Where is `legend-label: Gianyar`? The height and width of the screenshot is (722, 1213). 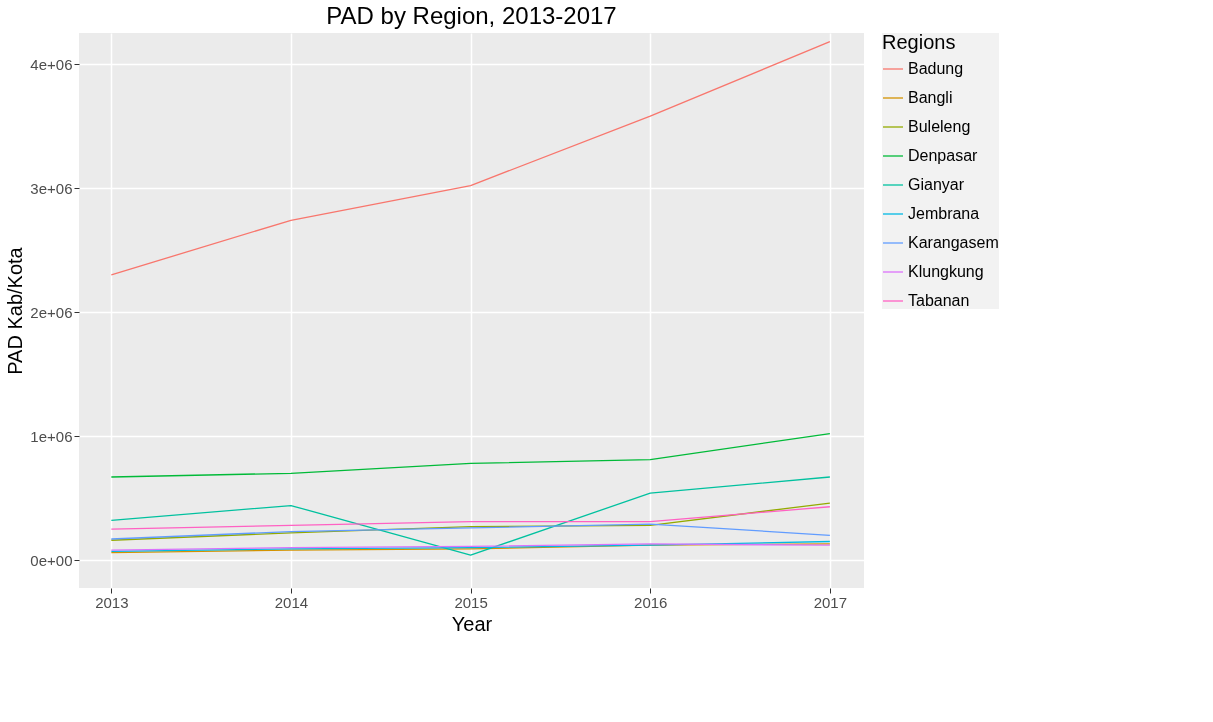
legend-label: Gianyar is located at coordinates (936, 184).